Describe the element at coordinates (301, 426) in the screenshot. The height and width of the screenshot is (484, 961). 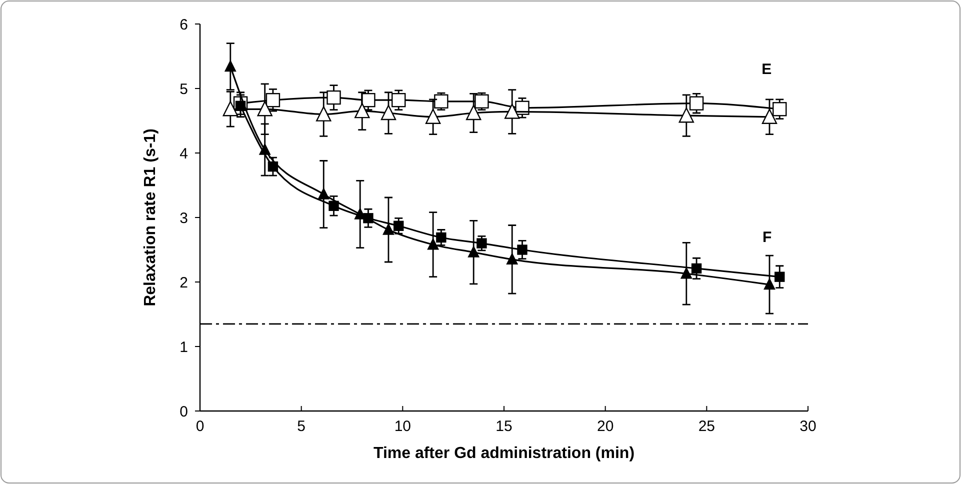
I see `x-tick-label: 5` at that location.